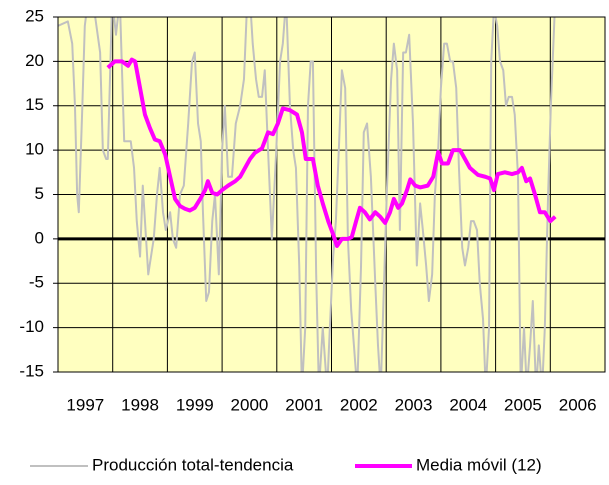 The image size is (609, 485). What do you see at coordinates (250, 404) in the screenshot?
I see `x-tick-label: 2000` at bounding box center [250, 404].